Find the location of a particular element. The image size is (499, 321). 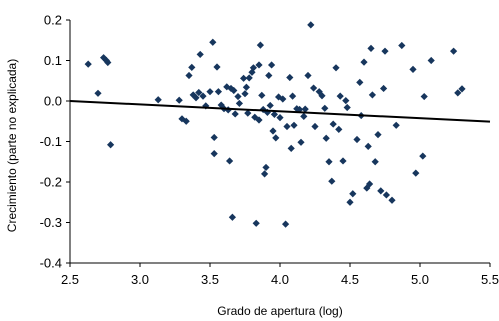

y-tick-label: -0.1 is located at coordinates (51, 141).